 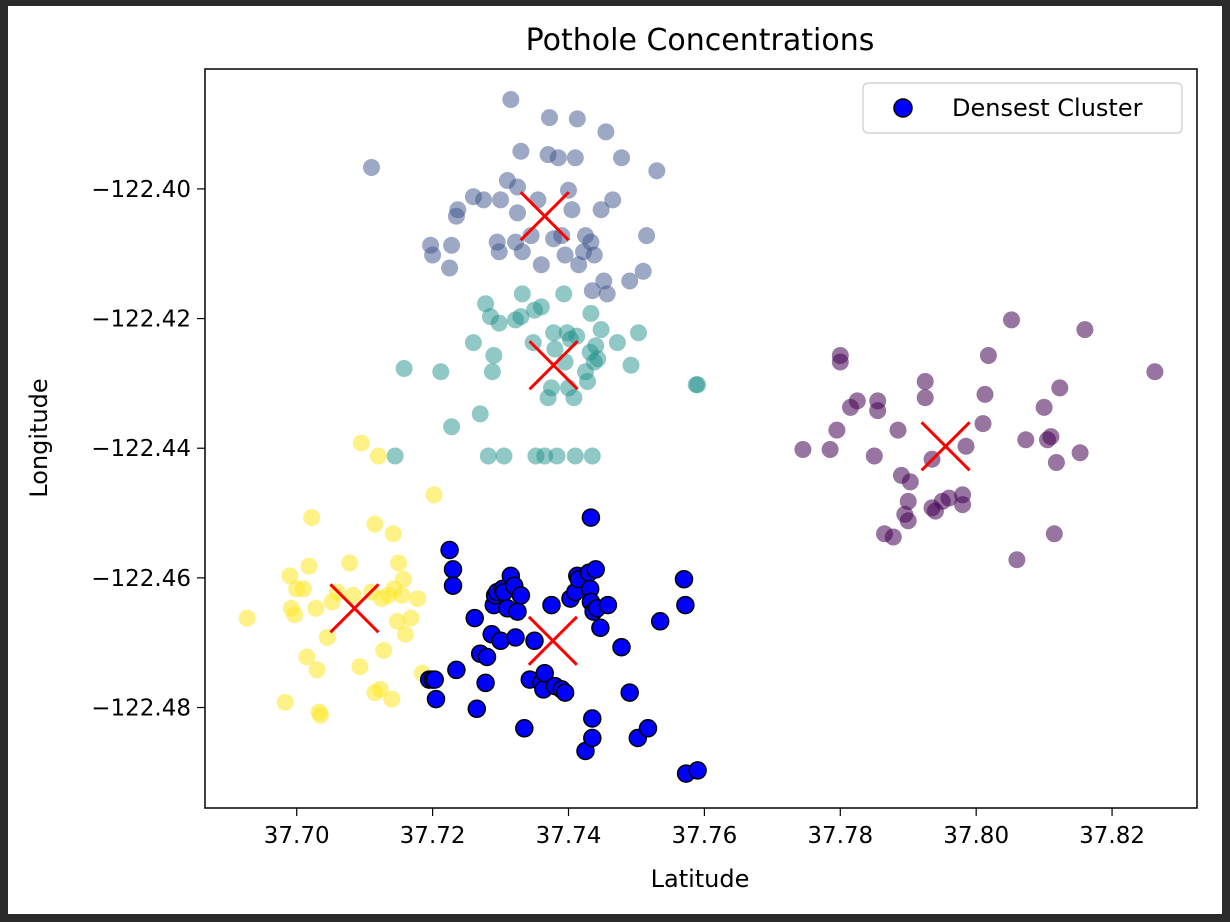 I want to click on legend-marker, so click(x=903, y=108).